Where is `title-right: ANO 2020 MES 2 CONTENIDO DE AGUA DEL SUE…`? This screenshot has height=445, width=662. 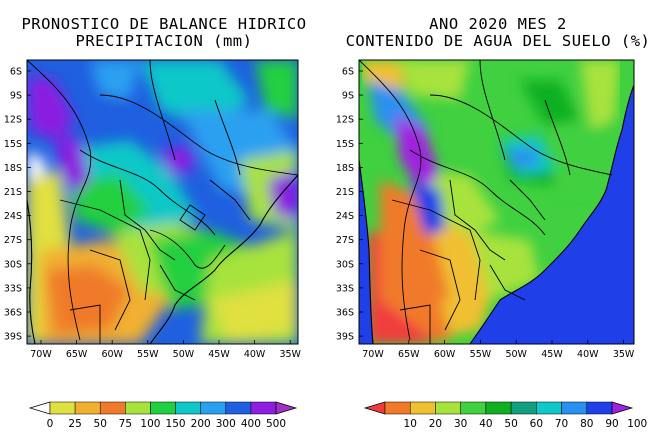 title-right: ANO 2020 MES 2 CONTENIDO DE AGUA DEL SUE… is located at coordinates (498, 33).